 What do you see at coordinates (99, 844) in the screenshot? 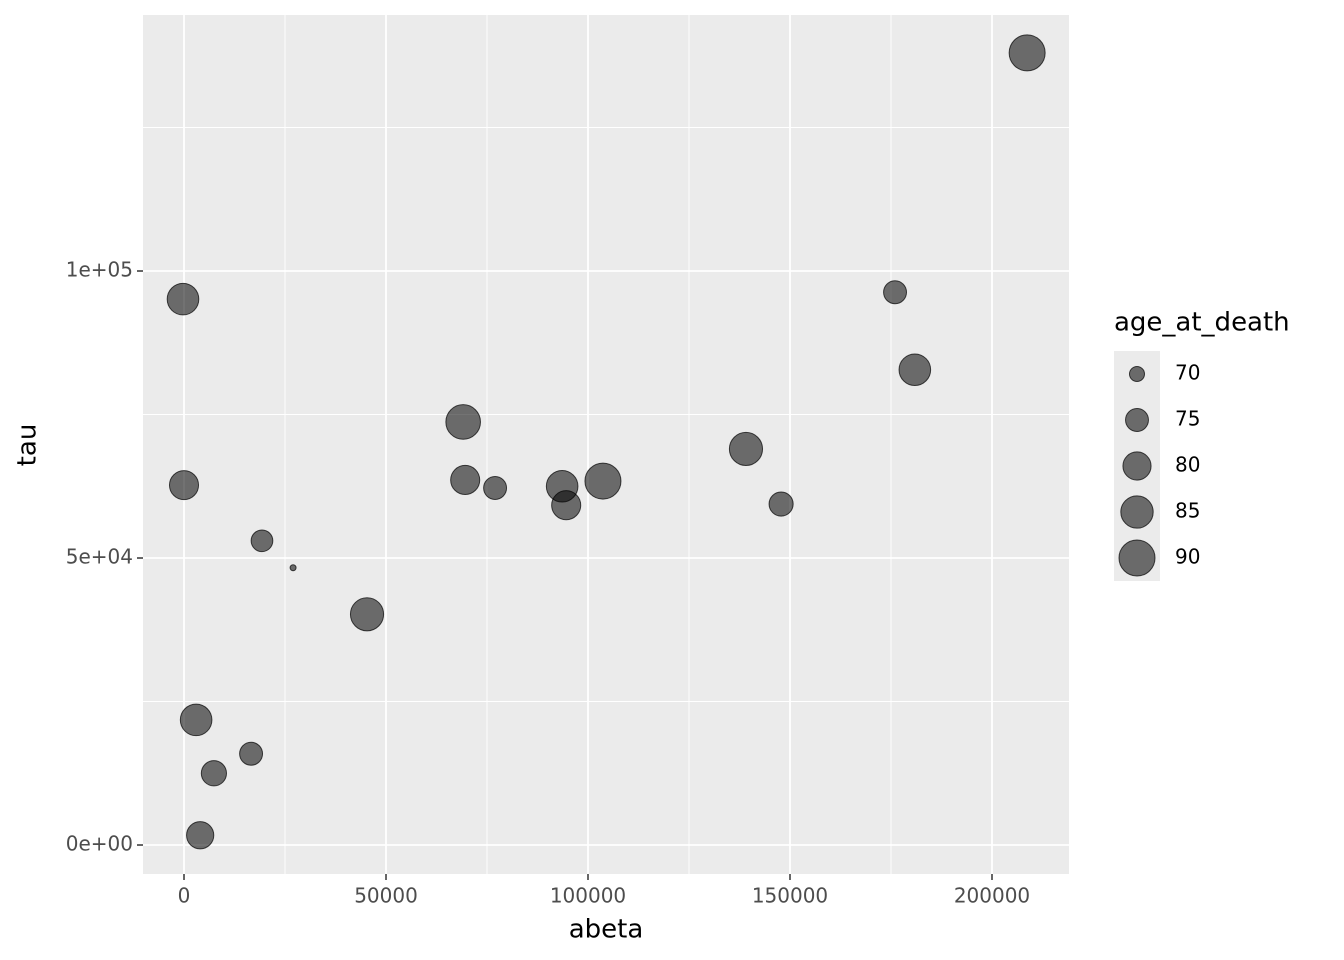
I see `y-tick-label: 0e+00` at bounding box center [99, 844].